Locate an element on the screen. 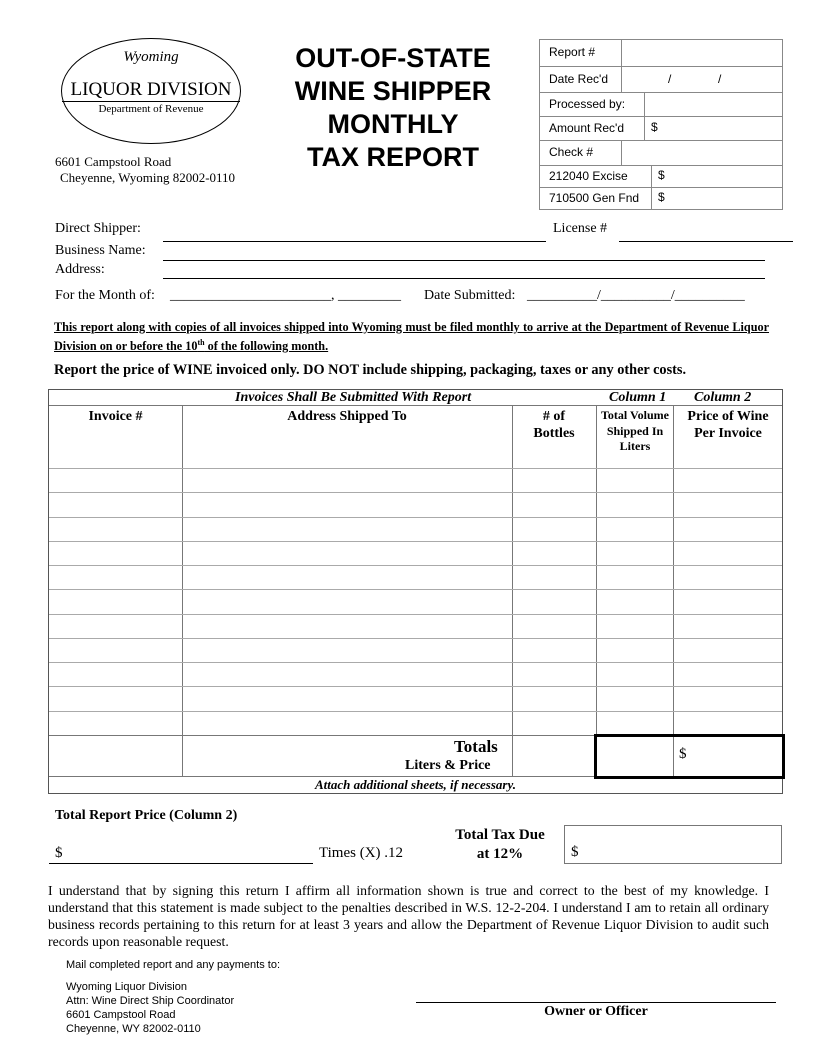  direct-shipper-field is located at coordinates (354, 241).